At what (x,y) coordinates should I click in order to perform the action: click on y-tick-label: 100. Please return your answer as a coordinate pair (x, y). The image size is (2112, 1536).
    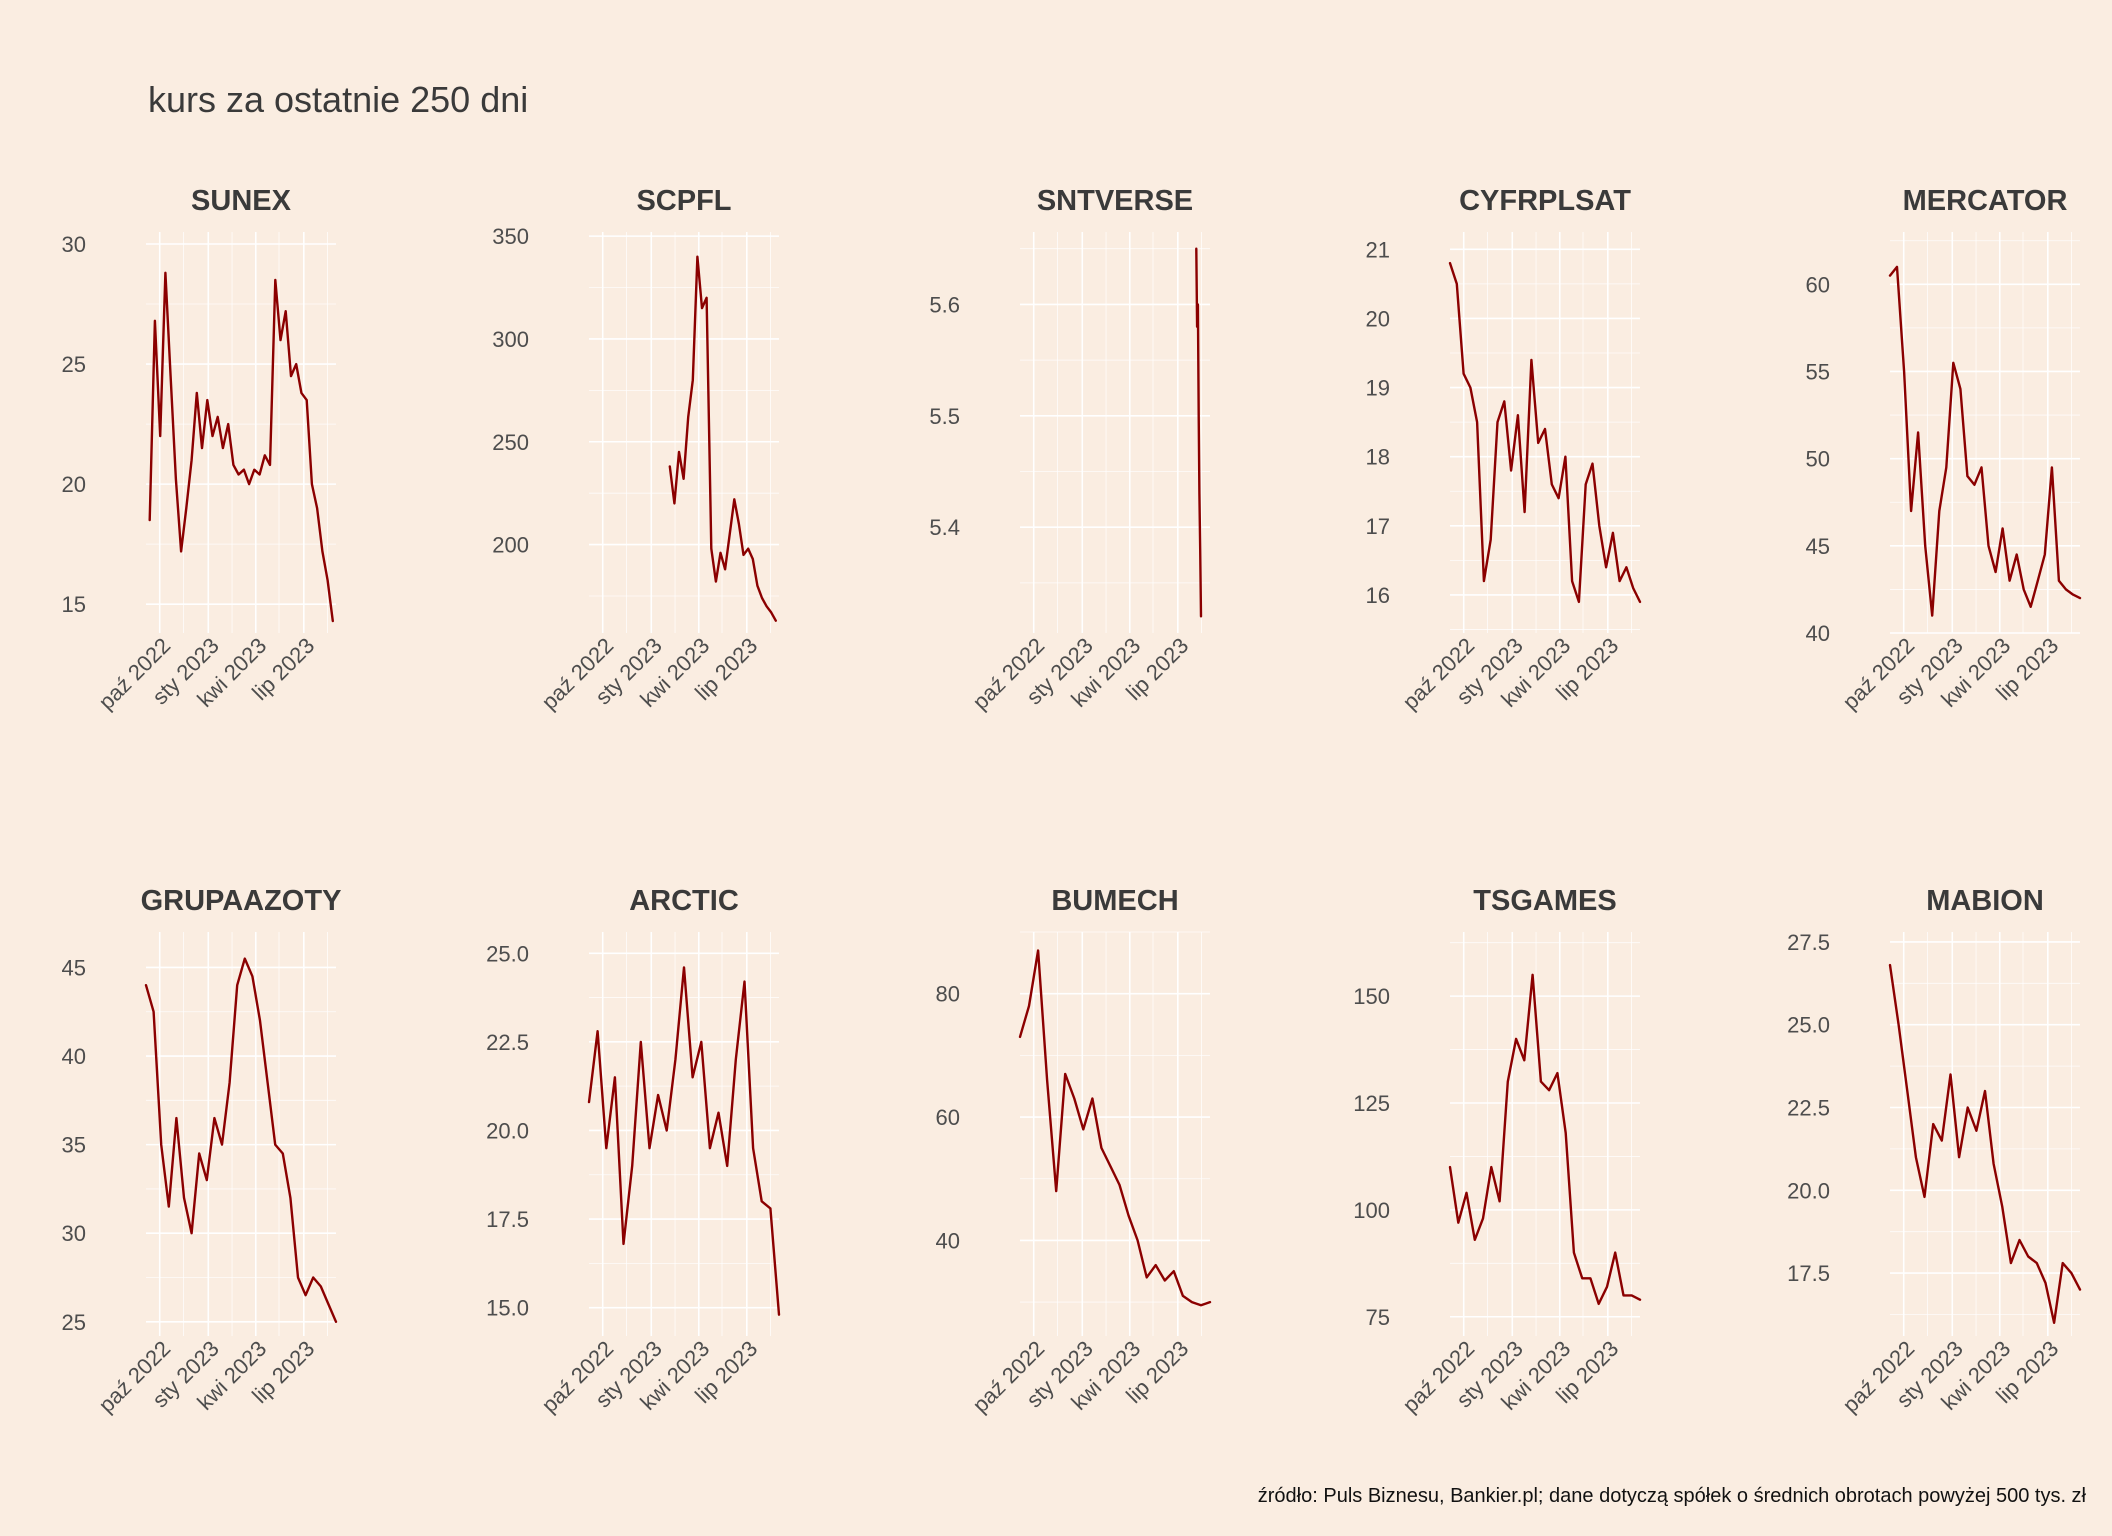
    Looking at the image, I should click on (1371, 1210).